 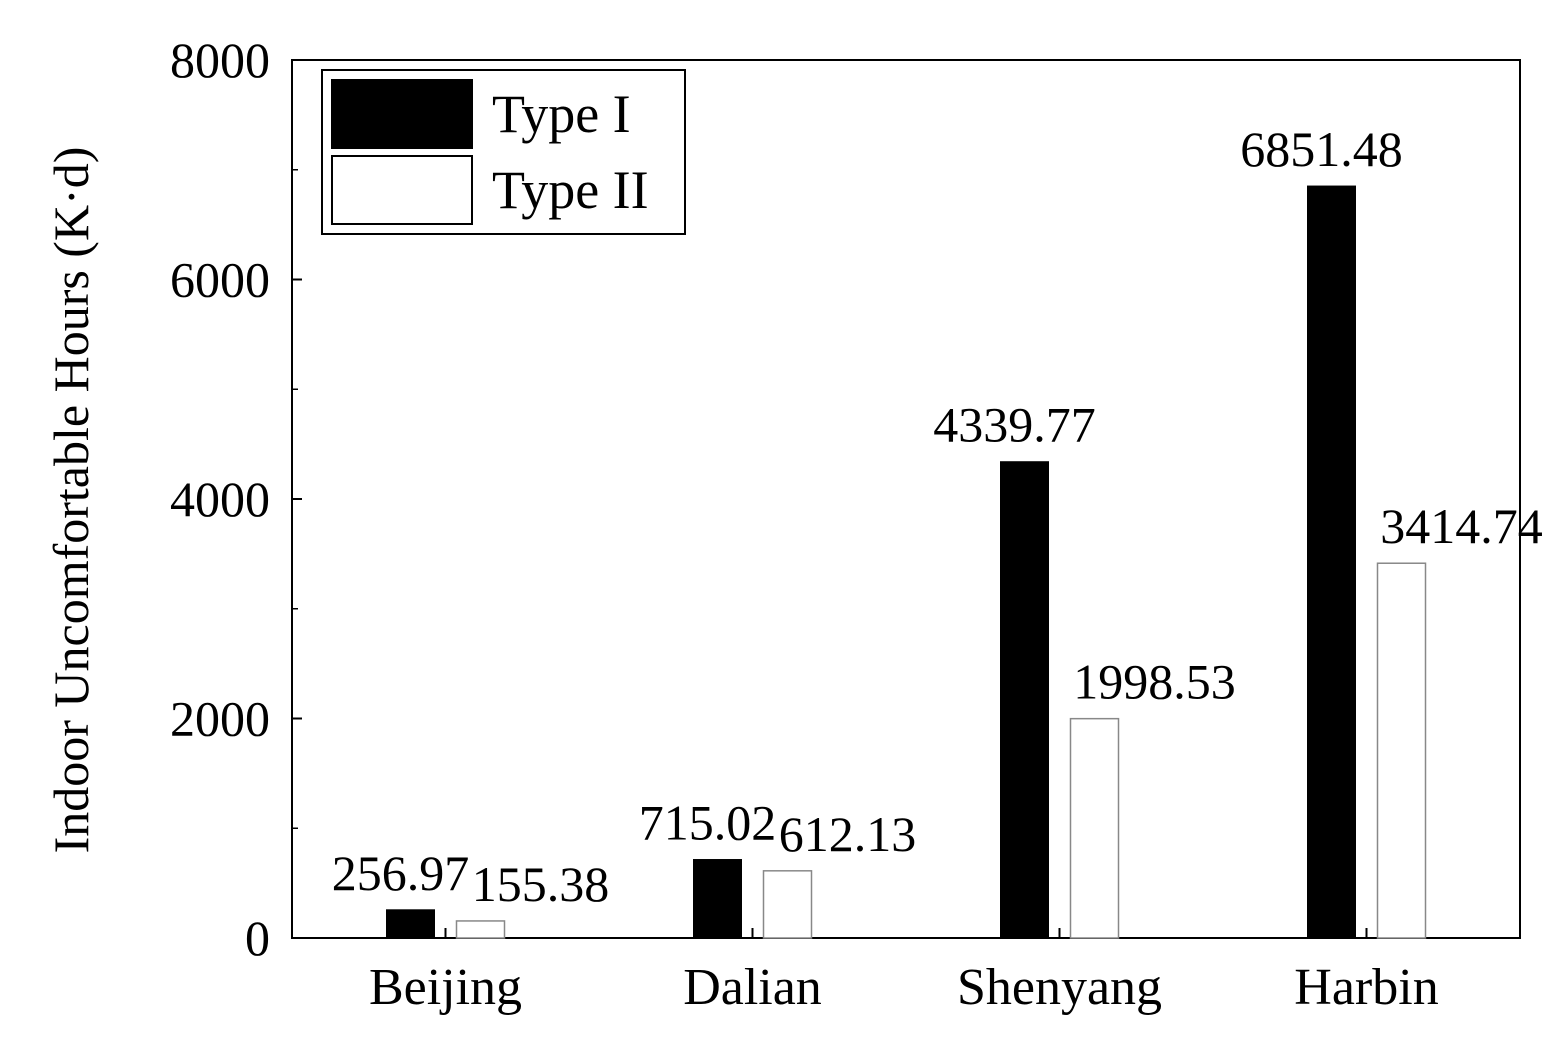 What do you see at coordinates (1366, 987) in the screenshot?
I see `x-tick-label: Harbin` at bounding box center [1366, 987].